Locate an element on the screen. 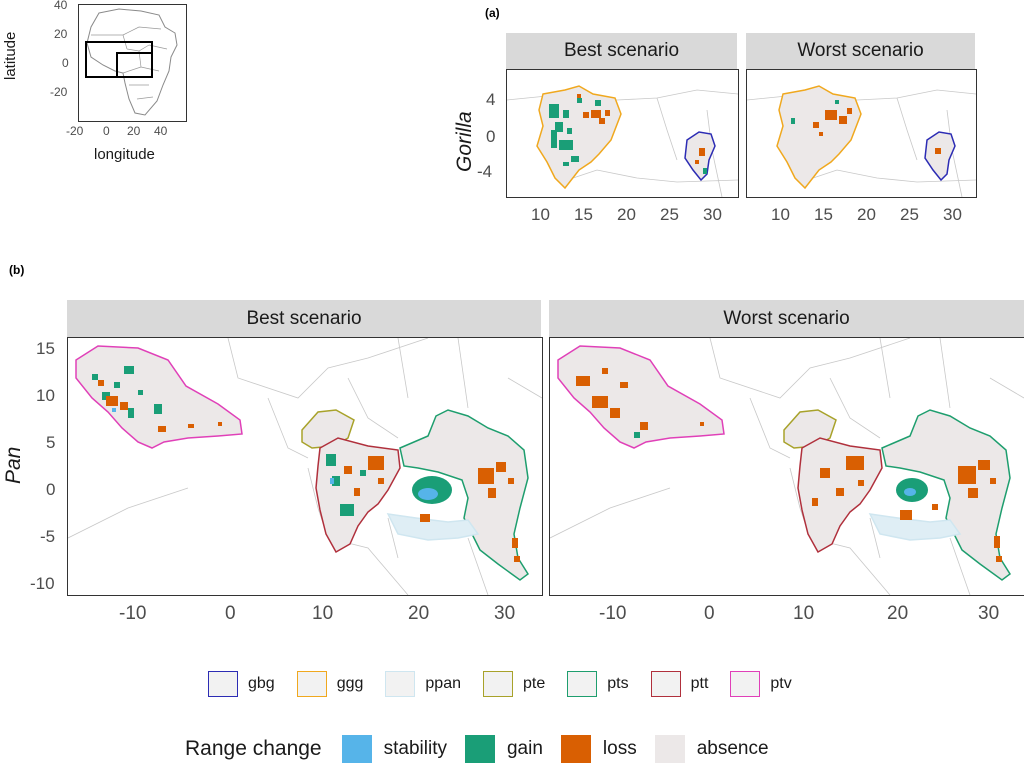  legend-item-pte: pte is located at coordinates (514, 684).